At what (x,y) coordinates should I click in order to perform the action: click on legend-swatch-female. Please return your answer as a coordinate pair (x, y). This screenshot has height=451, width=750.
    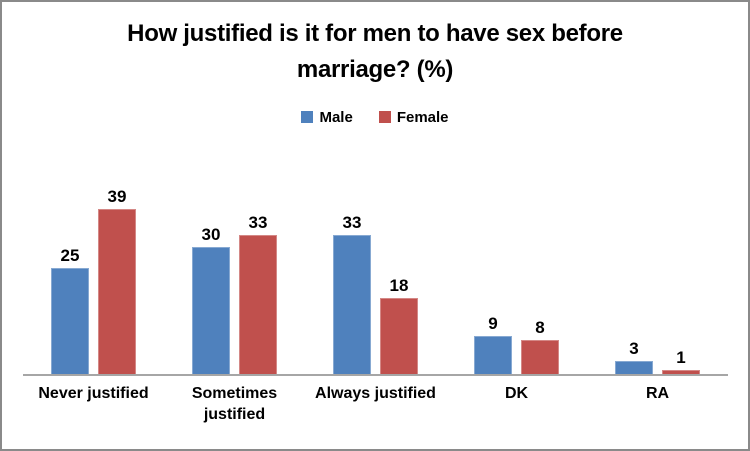
    Looking at the image, I should click on (384, 117).